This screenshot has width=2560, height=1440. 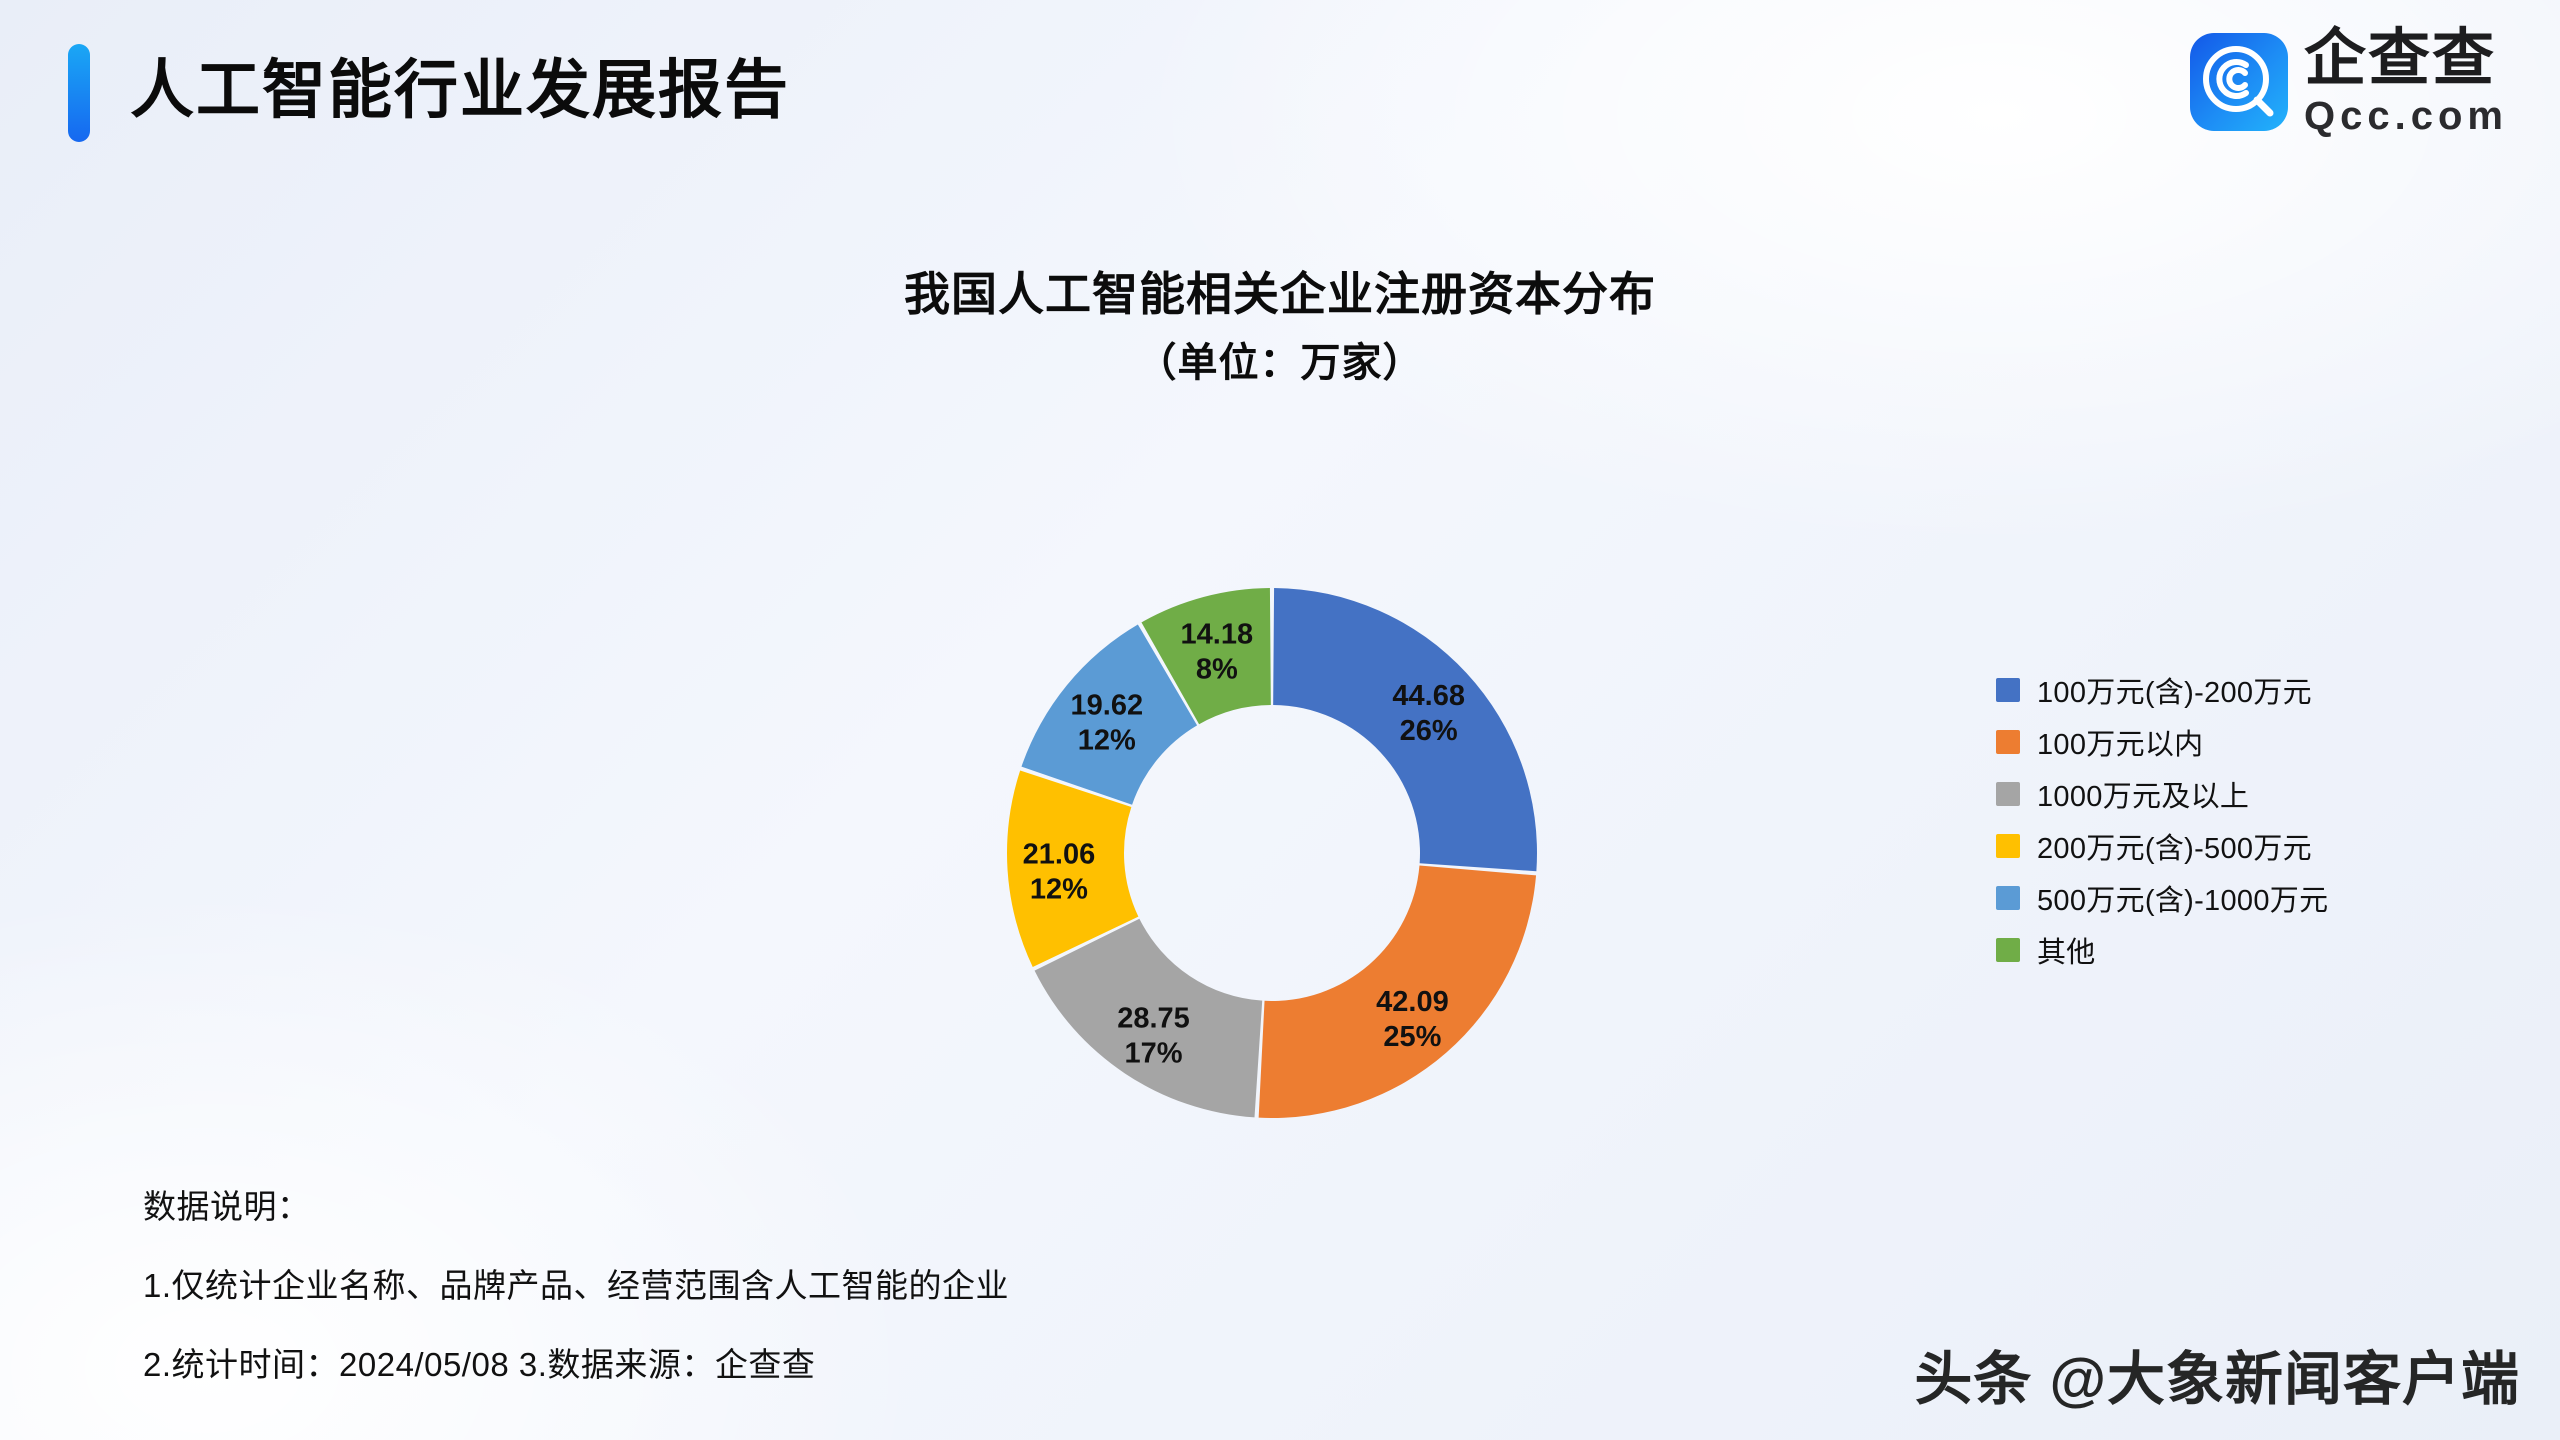 I want to click on legend-item-label: 1000万元及以上, so click(x=2143, y=796).